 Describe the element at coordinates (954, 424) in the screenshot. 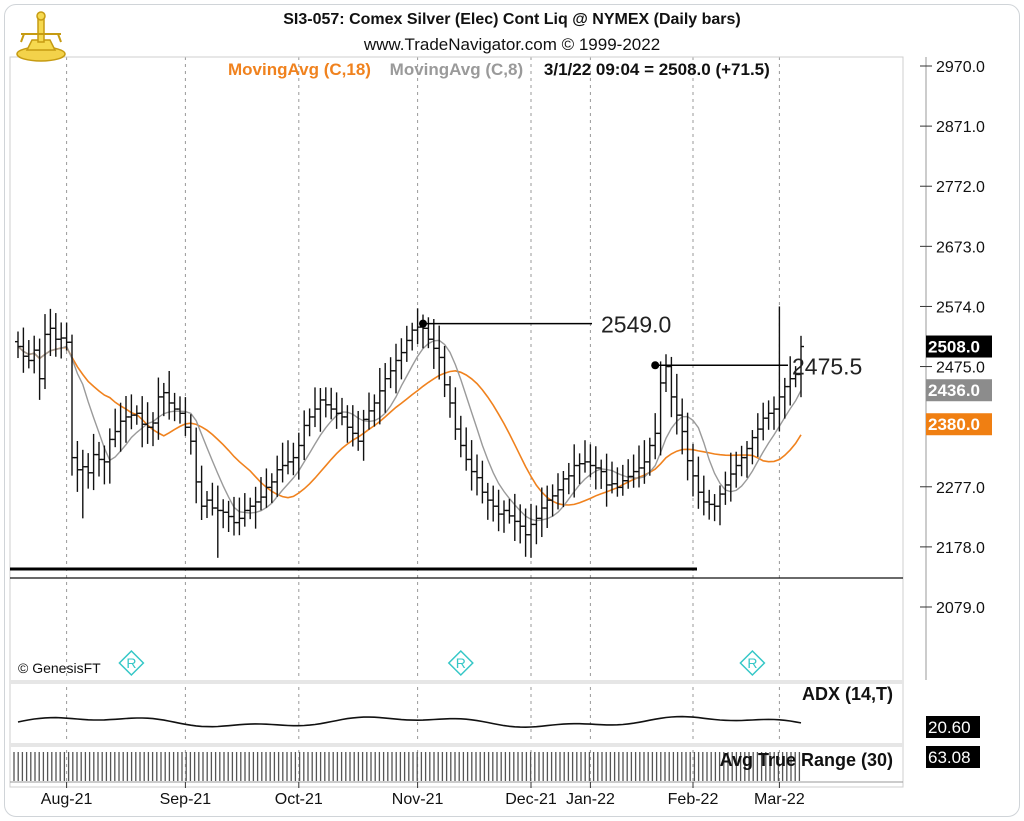

I see `price-badge-label: 2380.0` at that location.